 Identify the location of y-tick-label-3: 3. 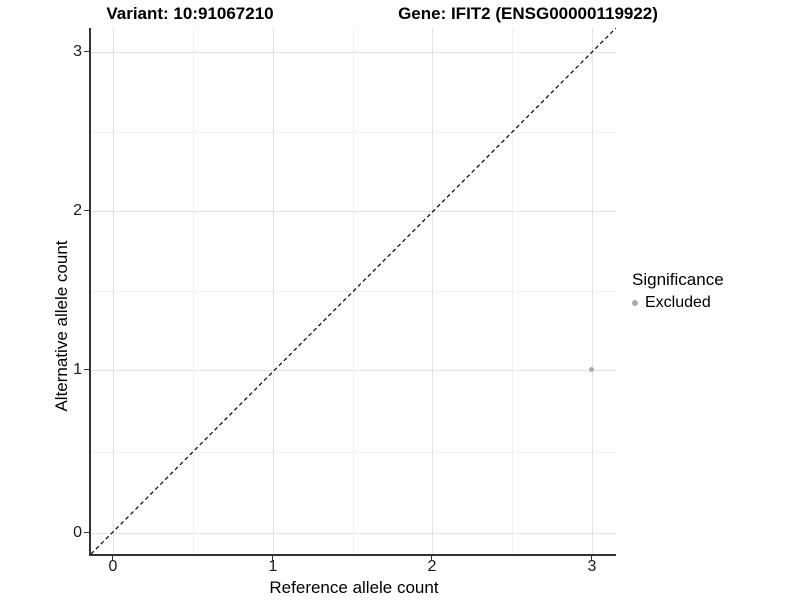
(77, 51).